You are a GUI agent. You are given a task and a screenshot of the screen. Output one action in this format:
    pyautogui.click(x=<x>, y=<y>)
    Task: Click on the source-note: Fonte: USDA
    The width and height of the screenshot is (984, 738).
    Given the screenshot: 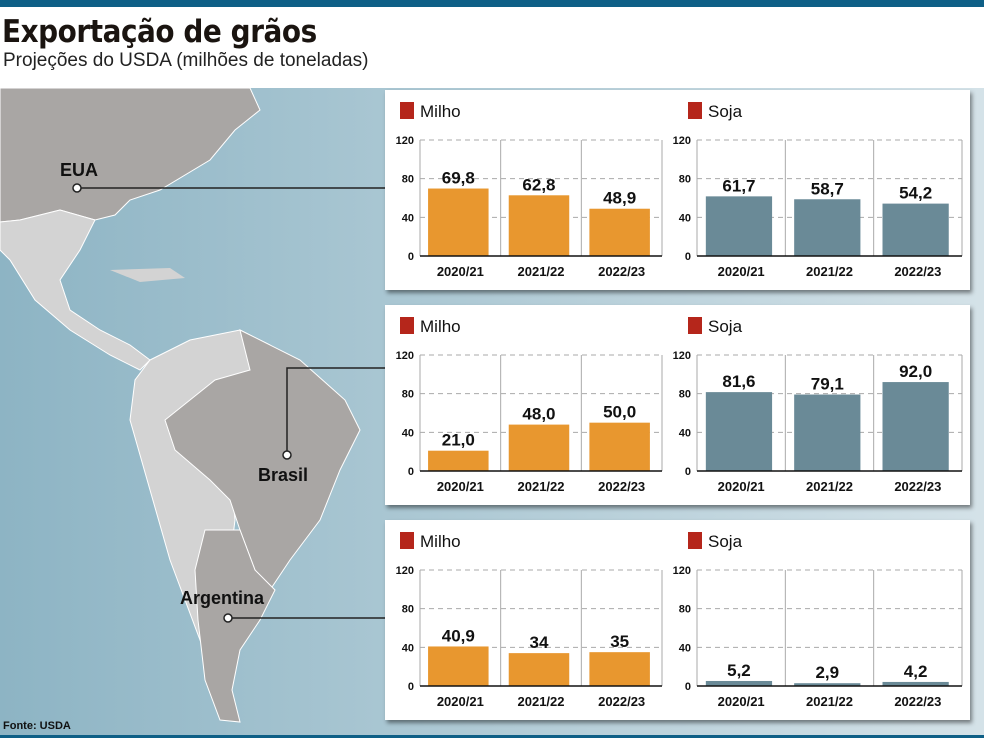 What is the action you would take?
    pyautogui.click(x=37, y=726)
    